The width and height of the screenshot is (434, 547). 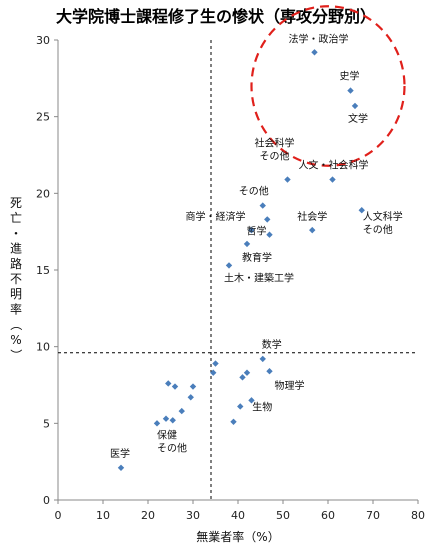 I want to click on y-tick-label: 0, so click(x=46, y=500).